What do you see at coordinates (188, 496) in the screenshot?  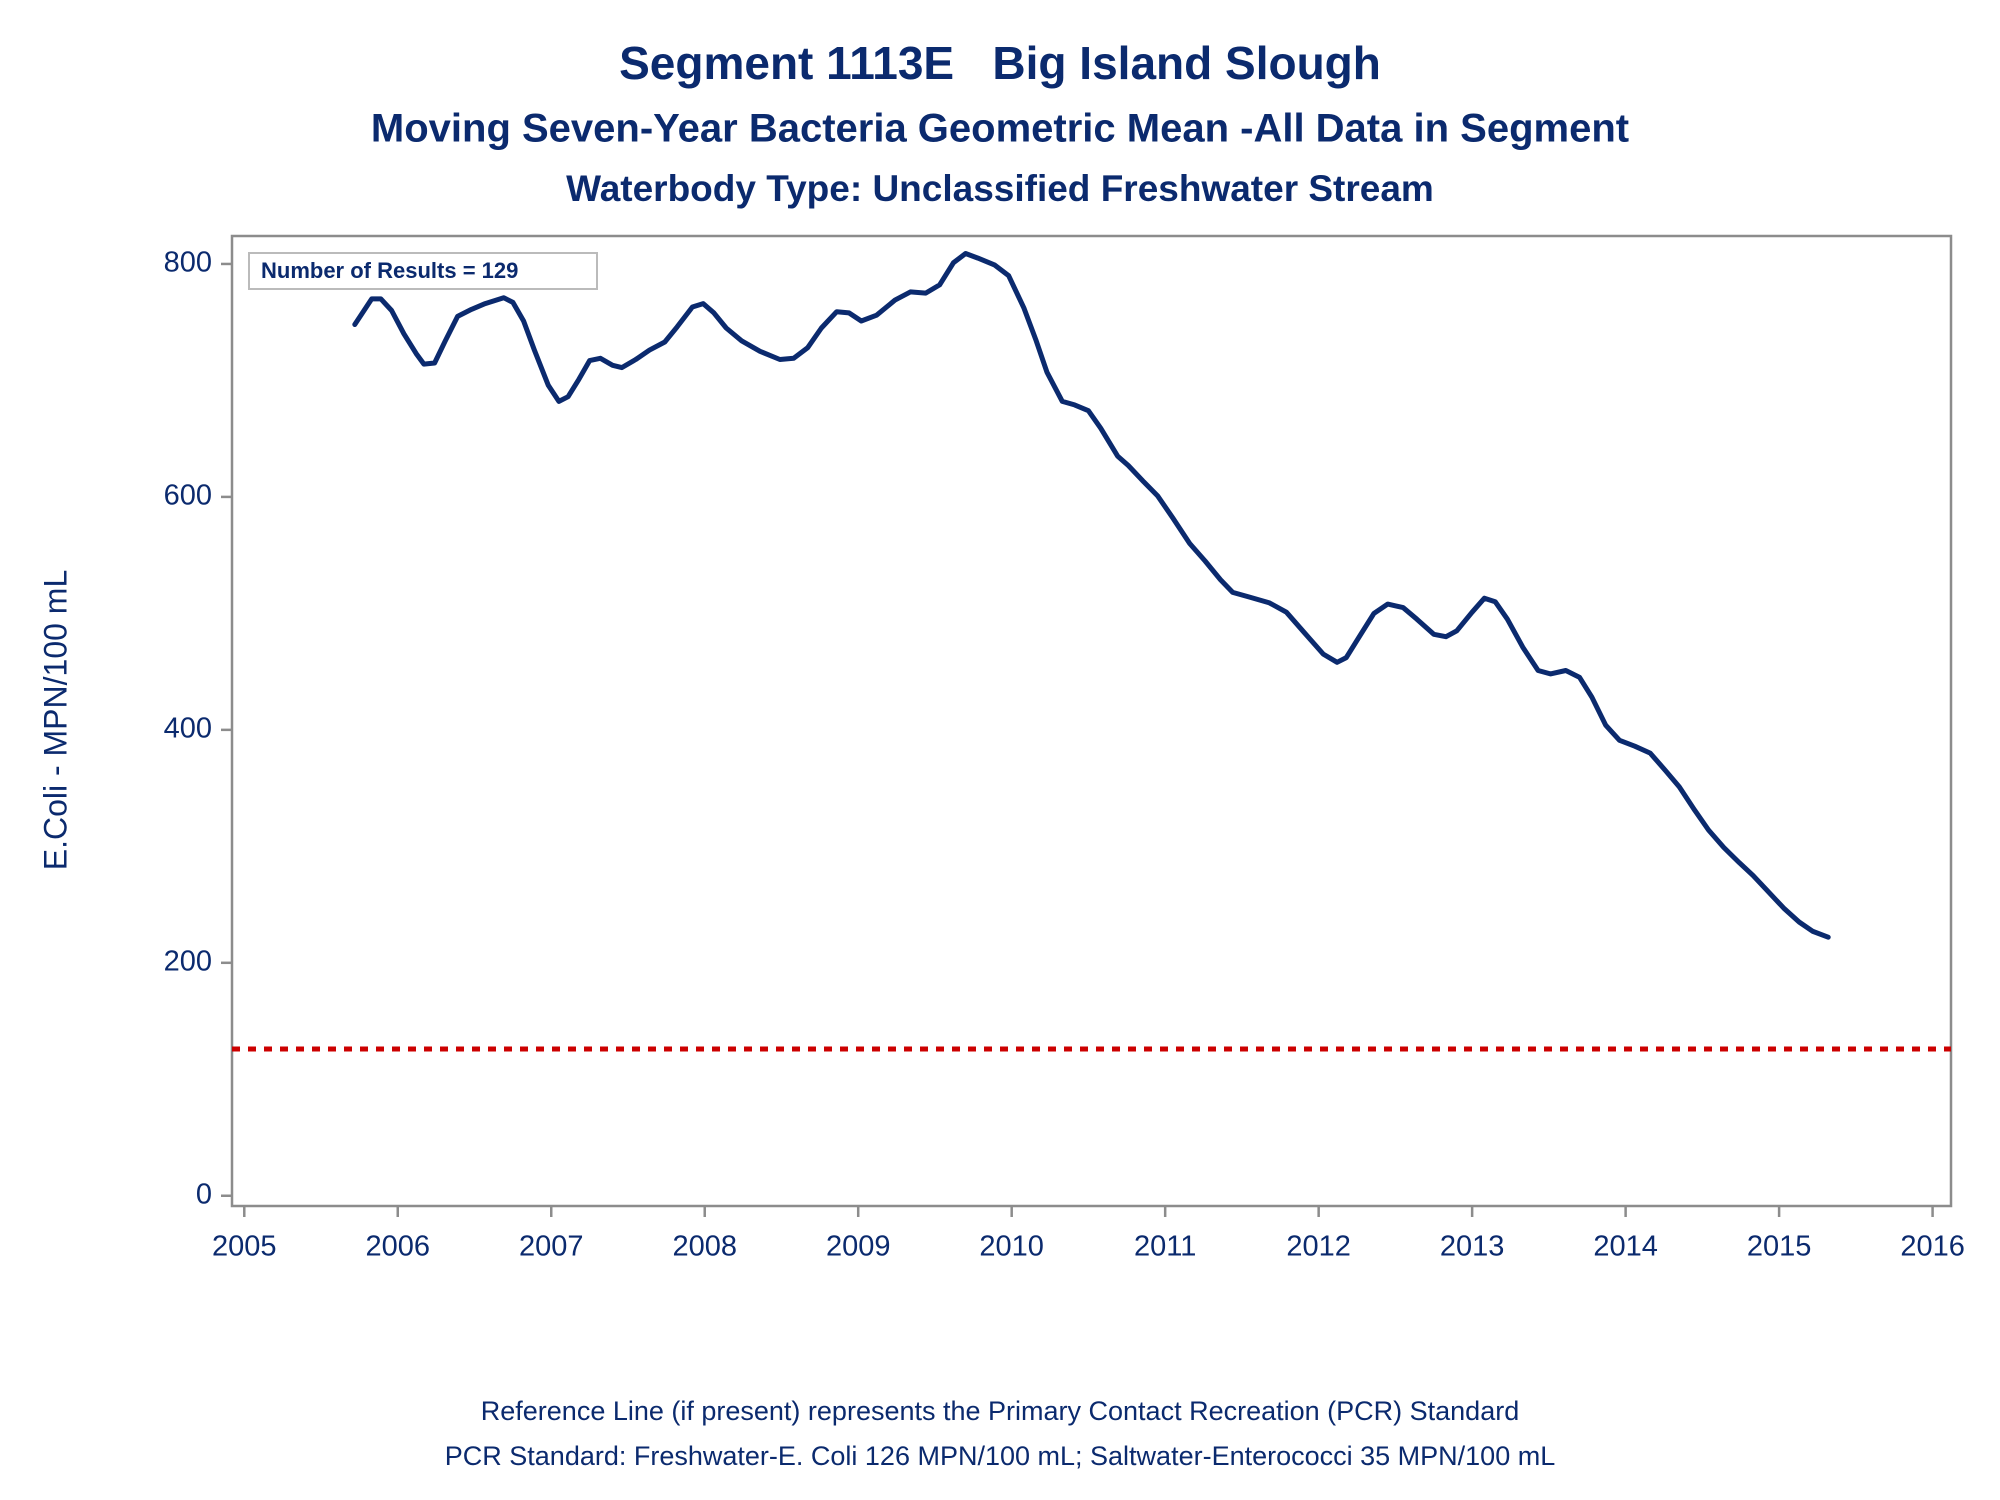 I see `y-tick-label: 600` at bounding box center [188, 496].